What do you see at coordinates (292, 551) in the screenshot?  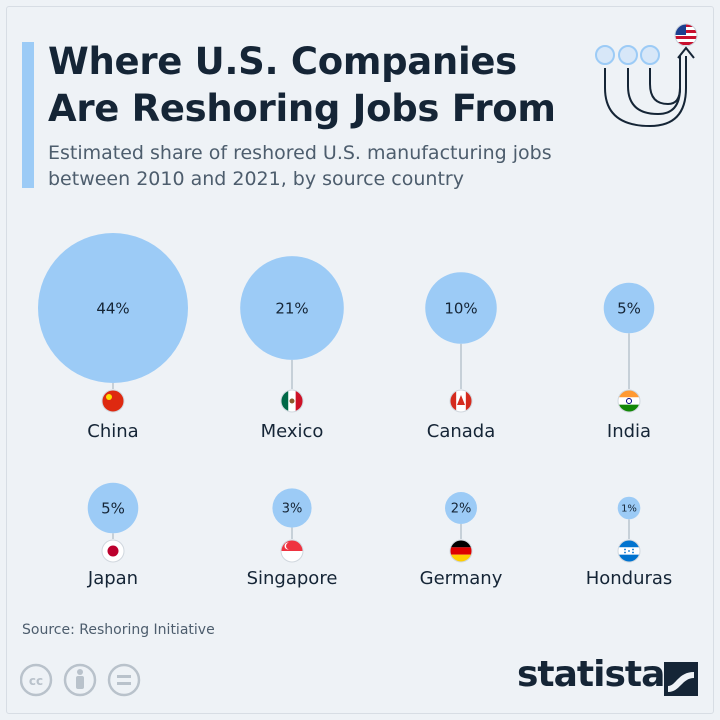 I see `singapore-flag` at bounding box center [292, 551].